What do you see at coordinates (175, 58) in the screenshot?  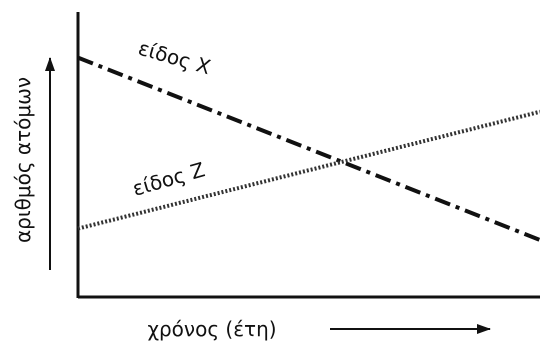 I see `series-x-label: είδος X` at bounding box center [175, 58].